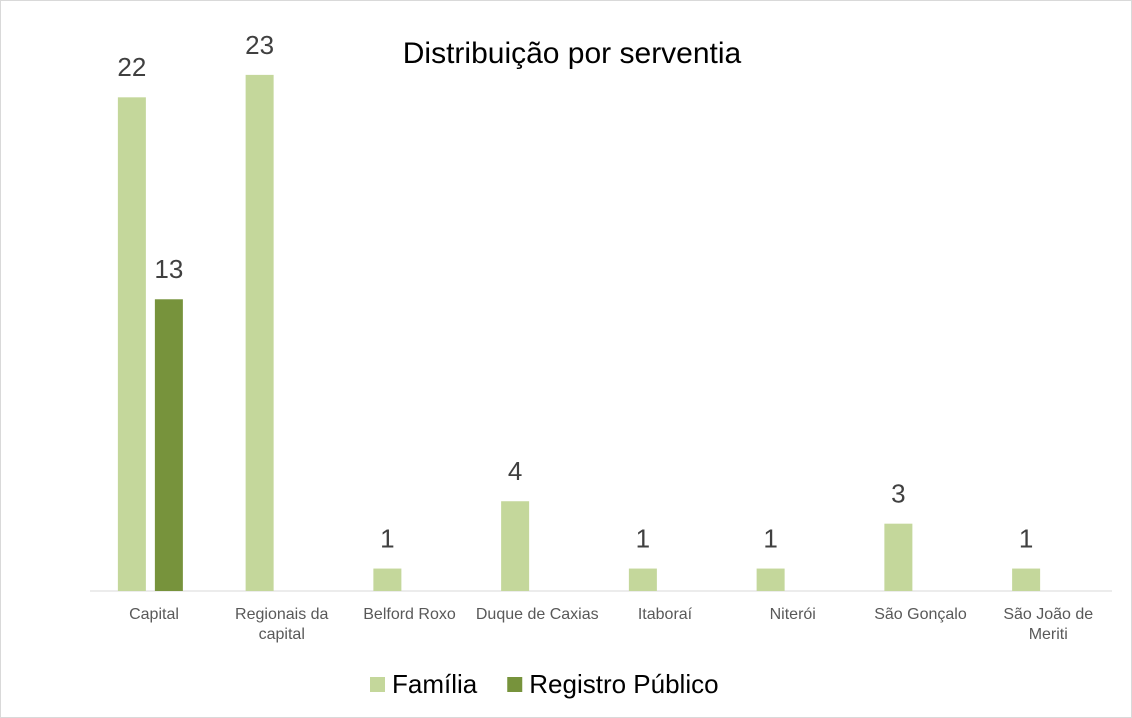 The height and width of the screenshot is (718, 1132). I want to click on data-label: 13, so click(168, 269).